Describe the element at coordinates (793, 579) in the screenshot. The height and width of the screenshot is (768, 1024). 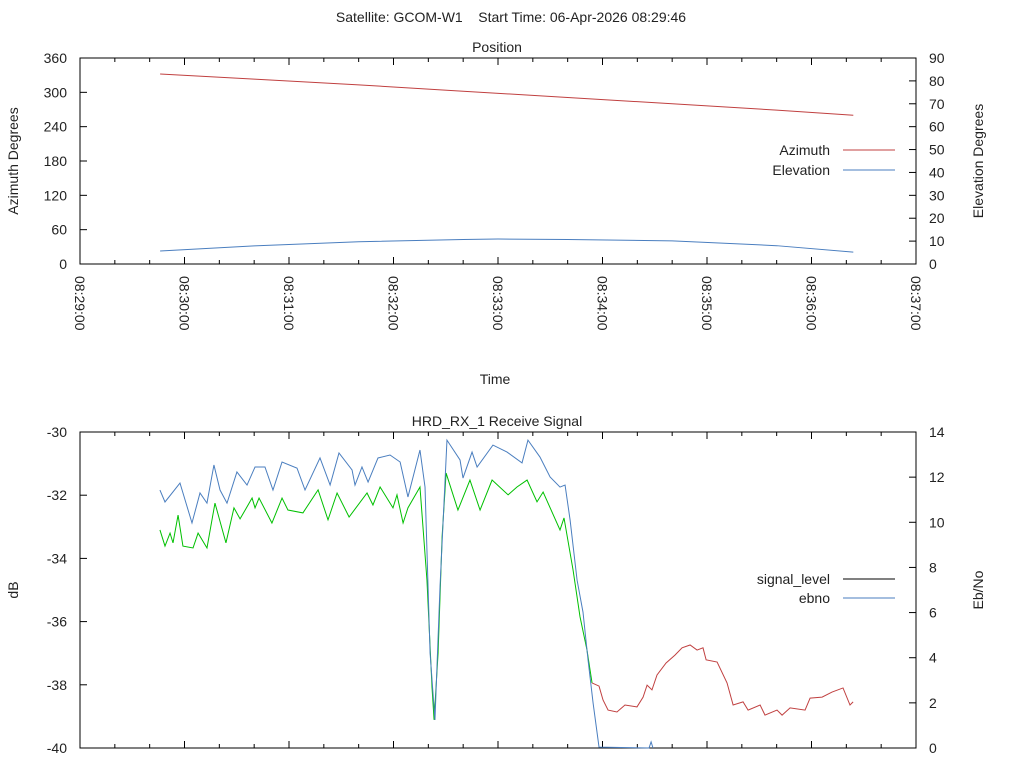
I see `legend-label: signal_level` at that location.